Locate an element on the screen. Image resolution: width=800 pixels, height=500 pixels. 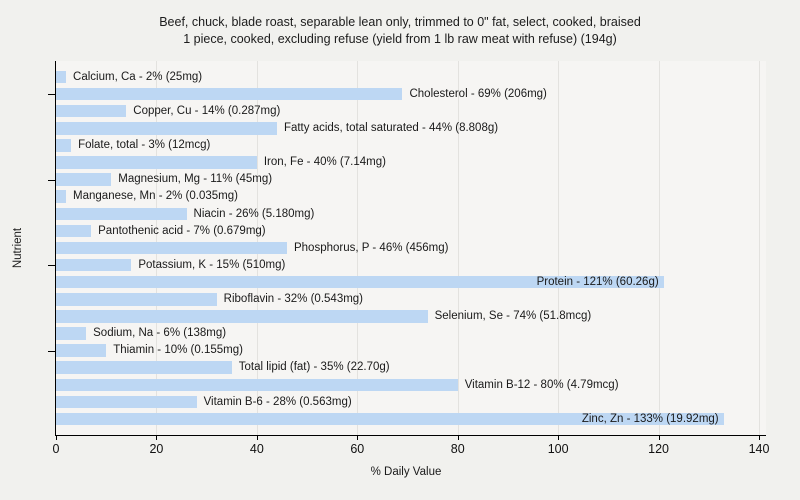
bar-row: Riboflavin - 32% (0.543mg) is located at coordinates (411, 299).